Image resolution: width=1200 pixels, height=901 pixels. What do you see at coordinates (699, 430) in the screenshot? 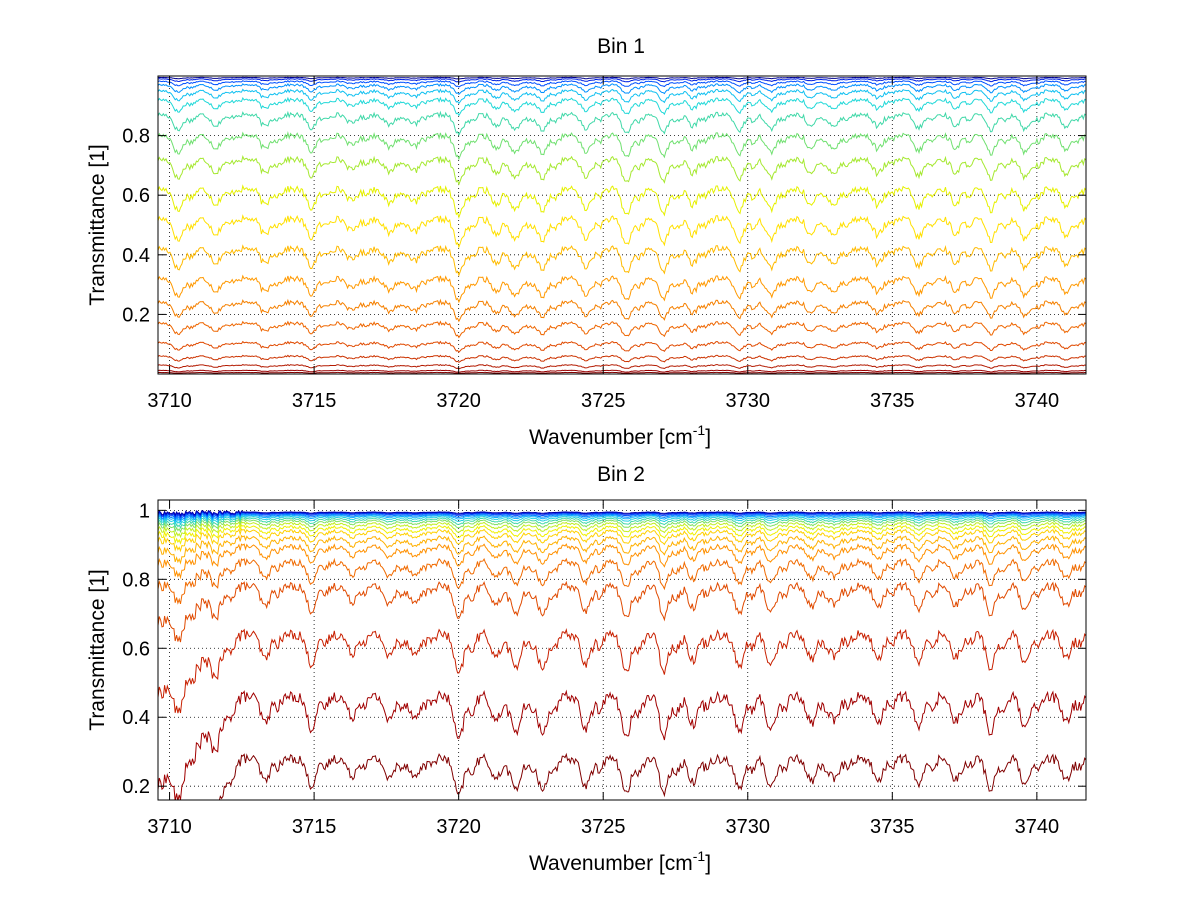
I see `x-axis-title-sup-bin-1: -1` at bounding box center [699, 430].